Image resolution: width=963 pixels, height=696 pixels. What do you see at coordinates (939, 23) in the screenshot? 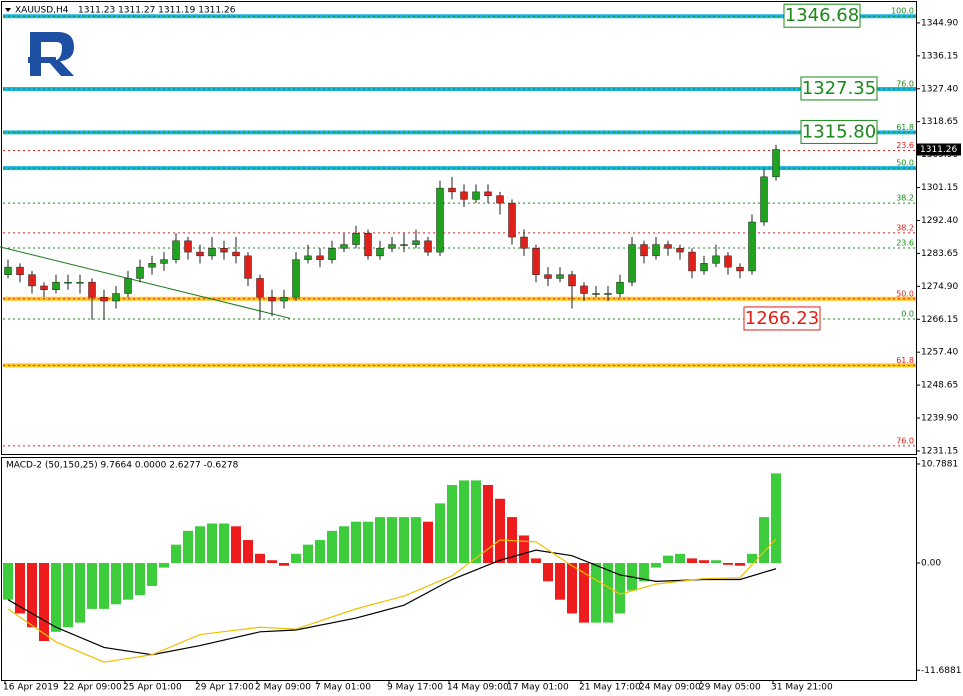
I see `y-tick-label: 1344.90` at bounding box center [939, 23].